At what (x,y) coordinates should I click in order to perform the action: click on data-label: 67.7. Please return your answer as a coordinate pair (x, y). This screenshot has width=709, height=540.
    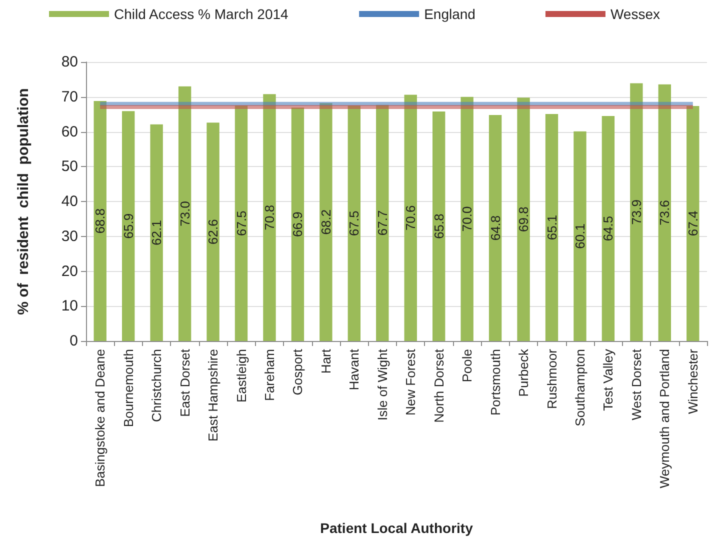
    Looking at the image, I should click on (382, 223).